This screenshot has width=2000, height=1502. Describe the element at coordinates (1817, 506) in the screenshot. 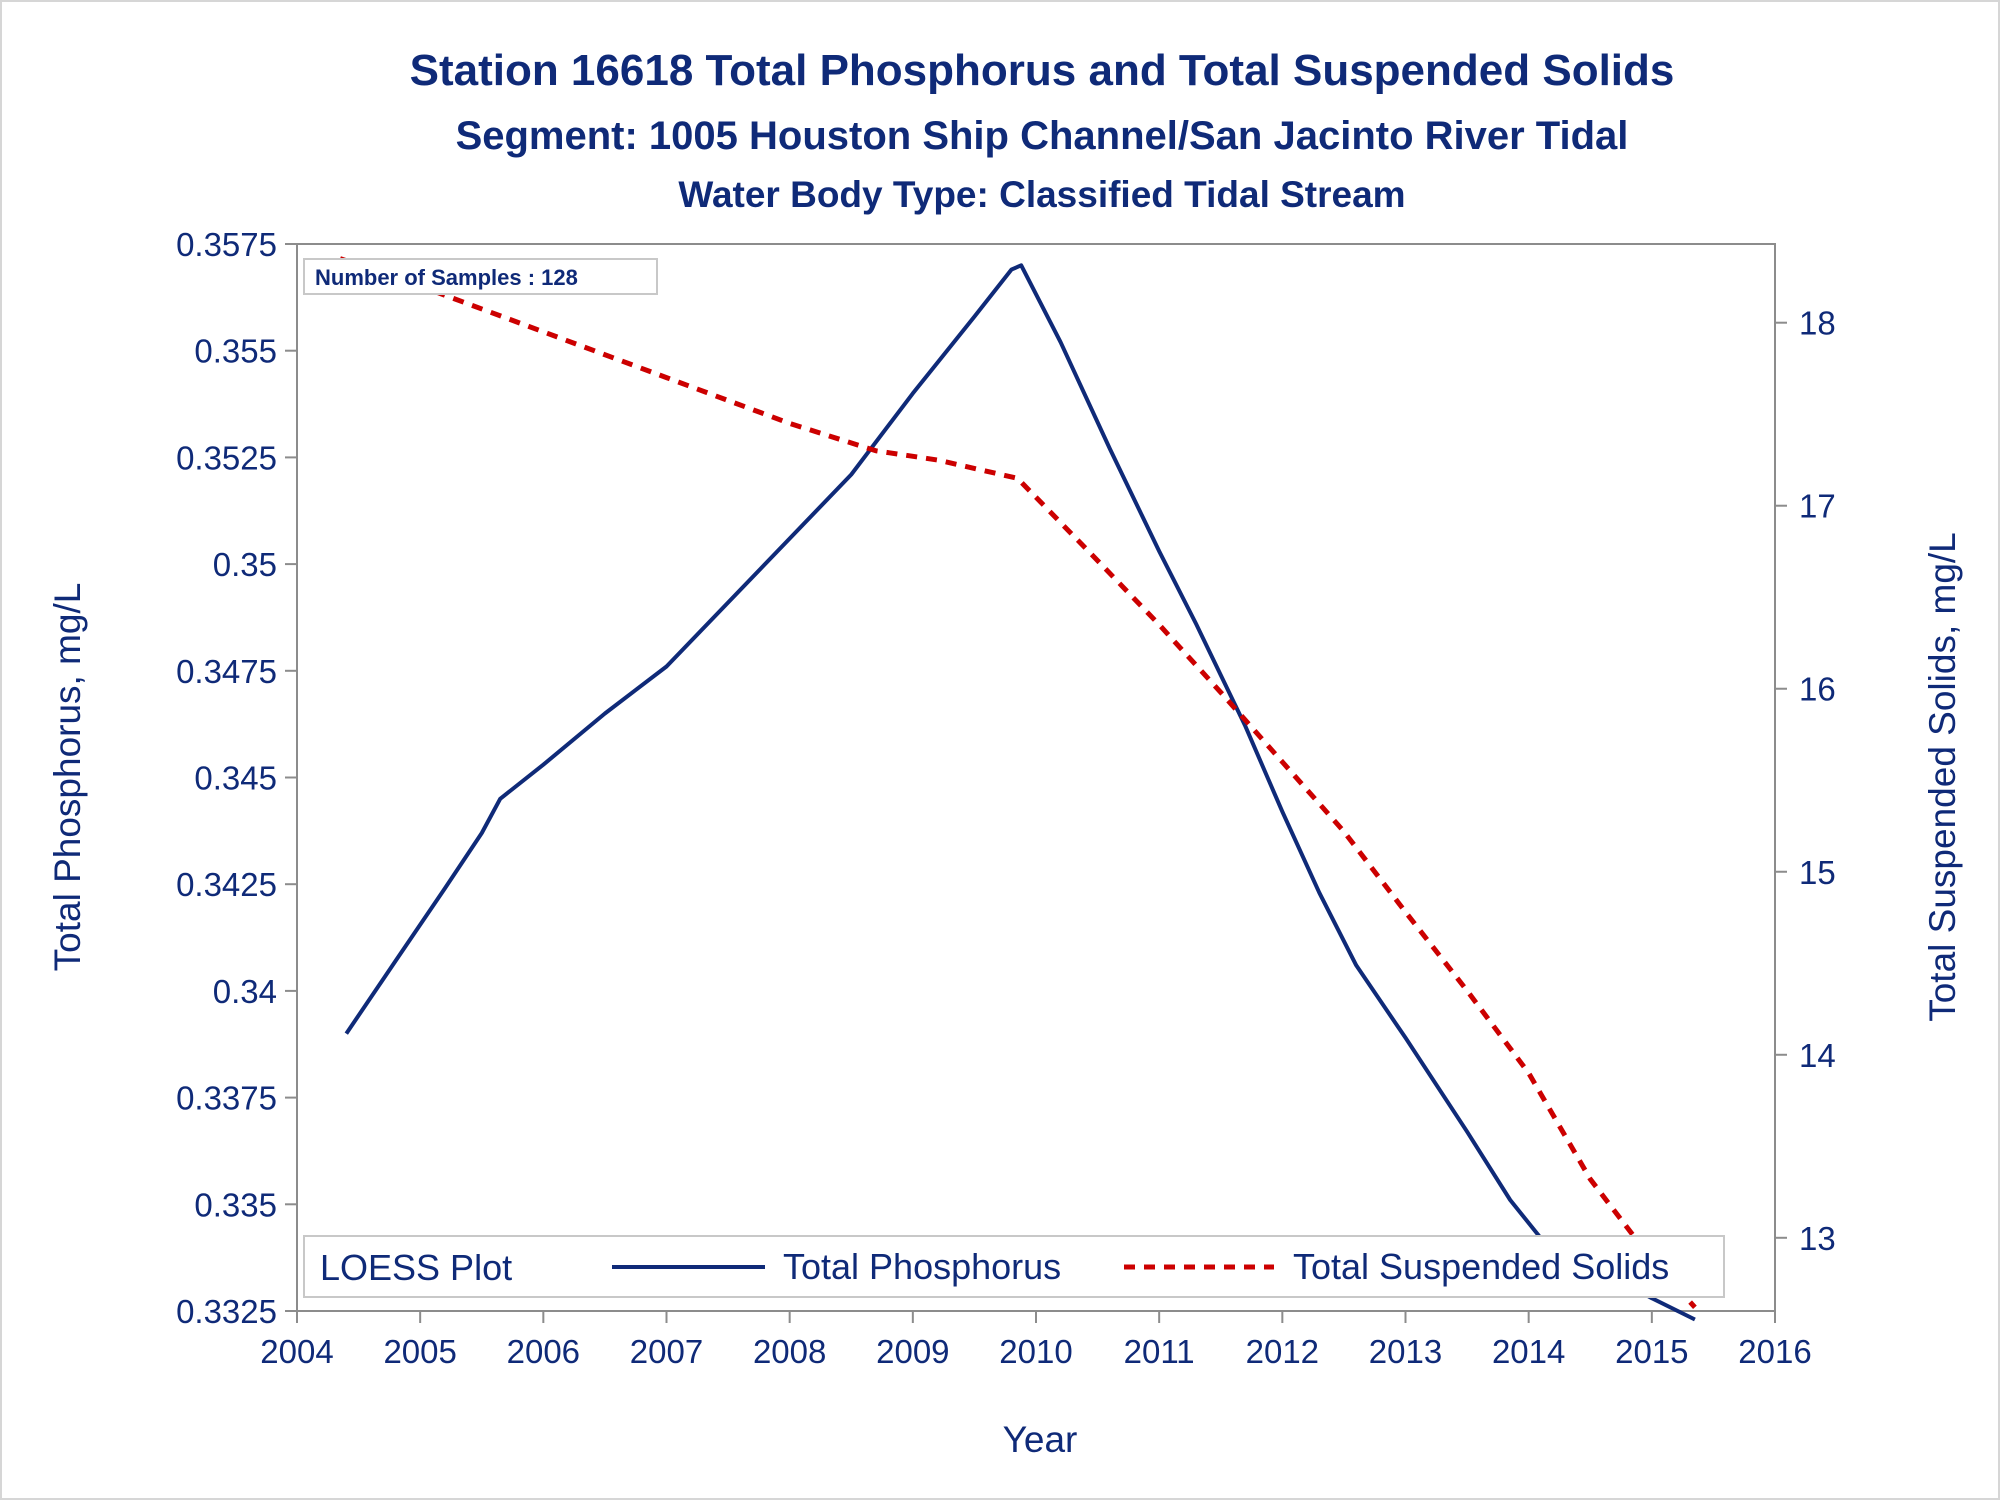

I see `y2-tick-label: 17` at that location.